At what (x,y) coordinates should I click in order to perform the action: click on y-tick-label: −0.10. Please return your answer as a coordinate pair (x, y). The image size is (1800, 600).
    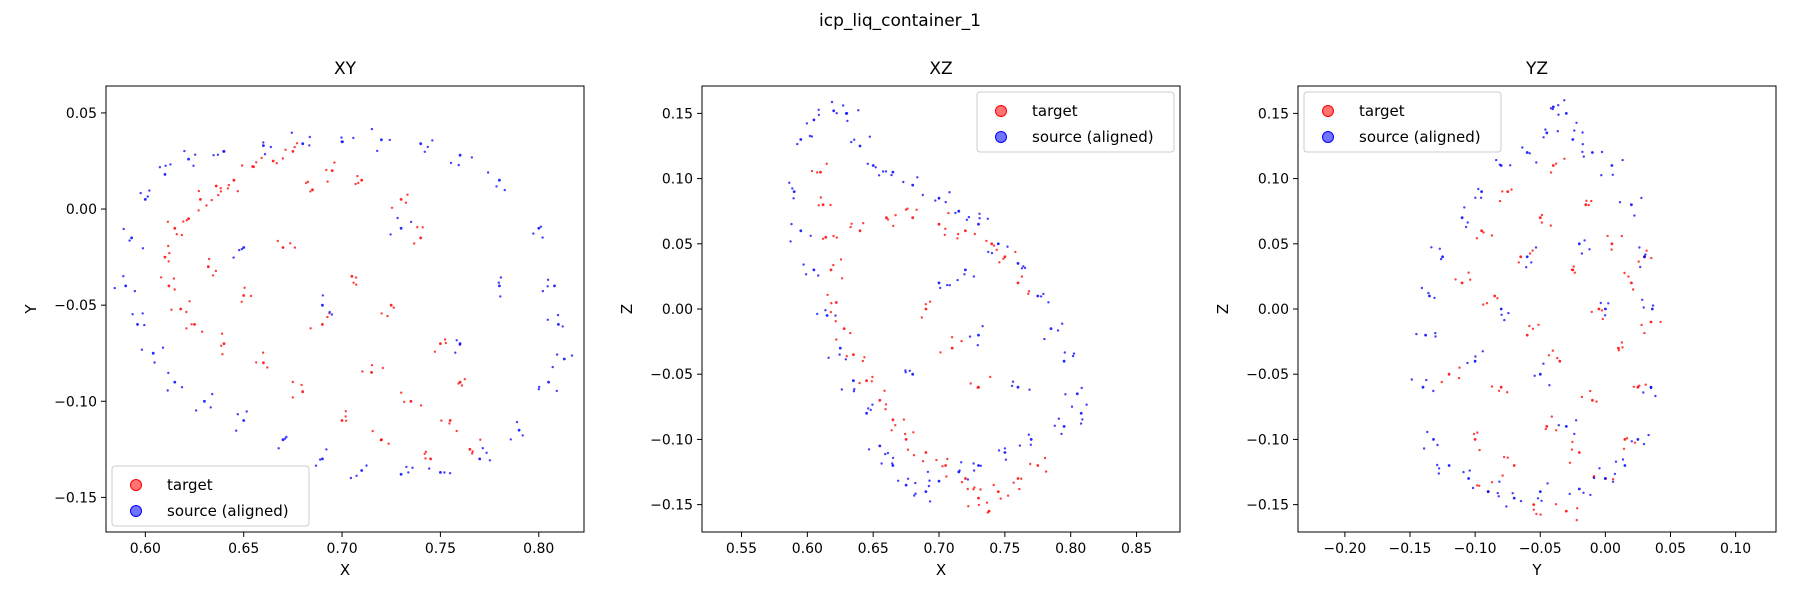
    Looking at the image, I should click on (75, 402).